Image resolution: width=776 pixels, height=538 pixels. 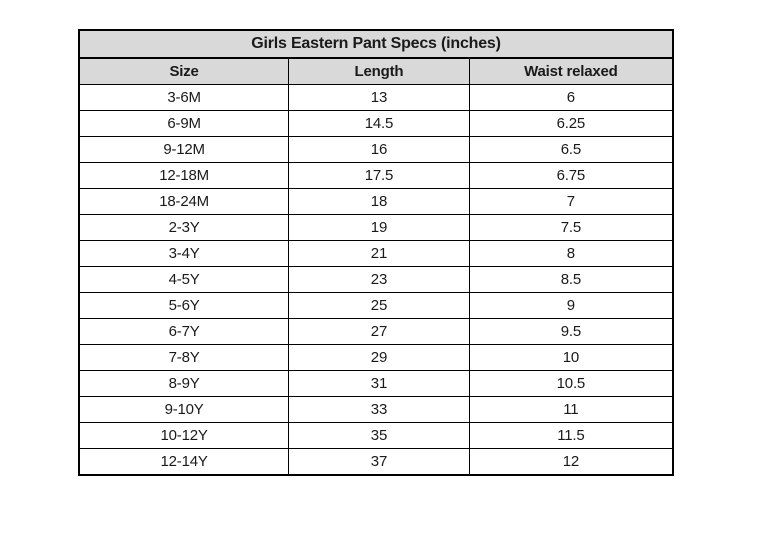 What do you see at coordinates (571, 149) in the screenshot?
I see `waist-relaxed-cell: 6.5` at bounding box center [571, 149].